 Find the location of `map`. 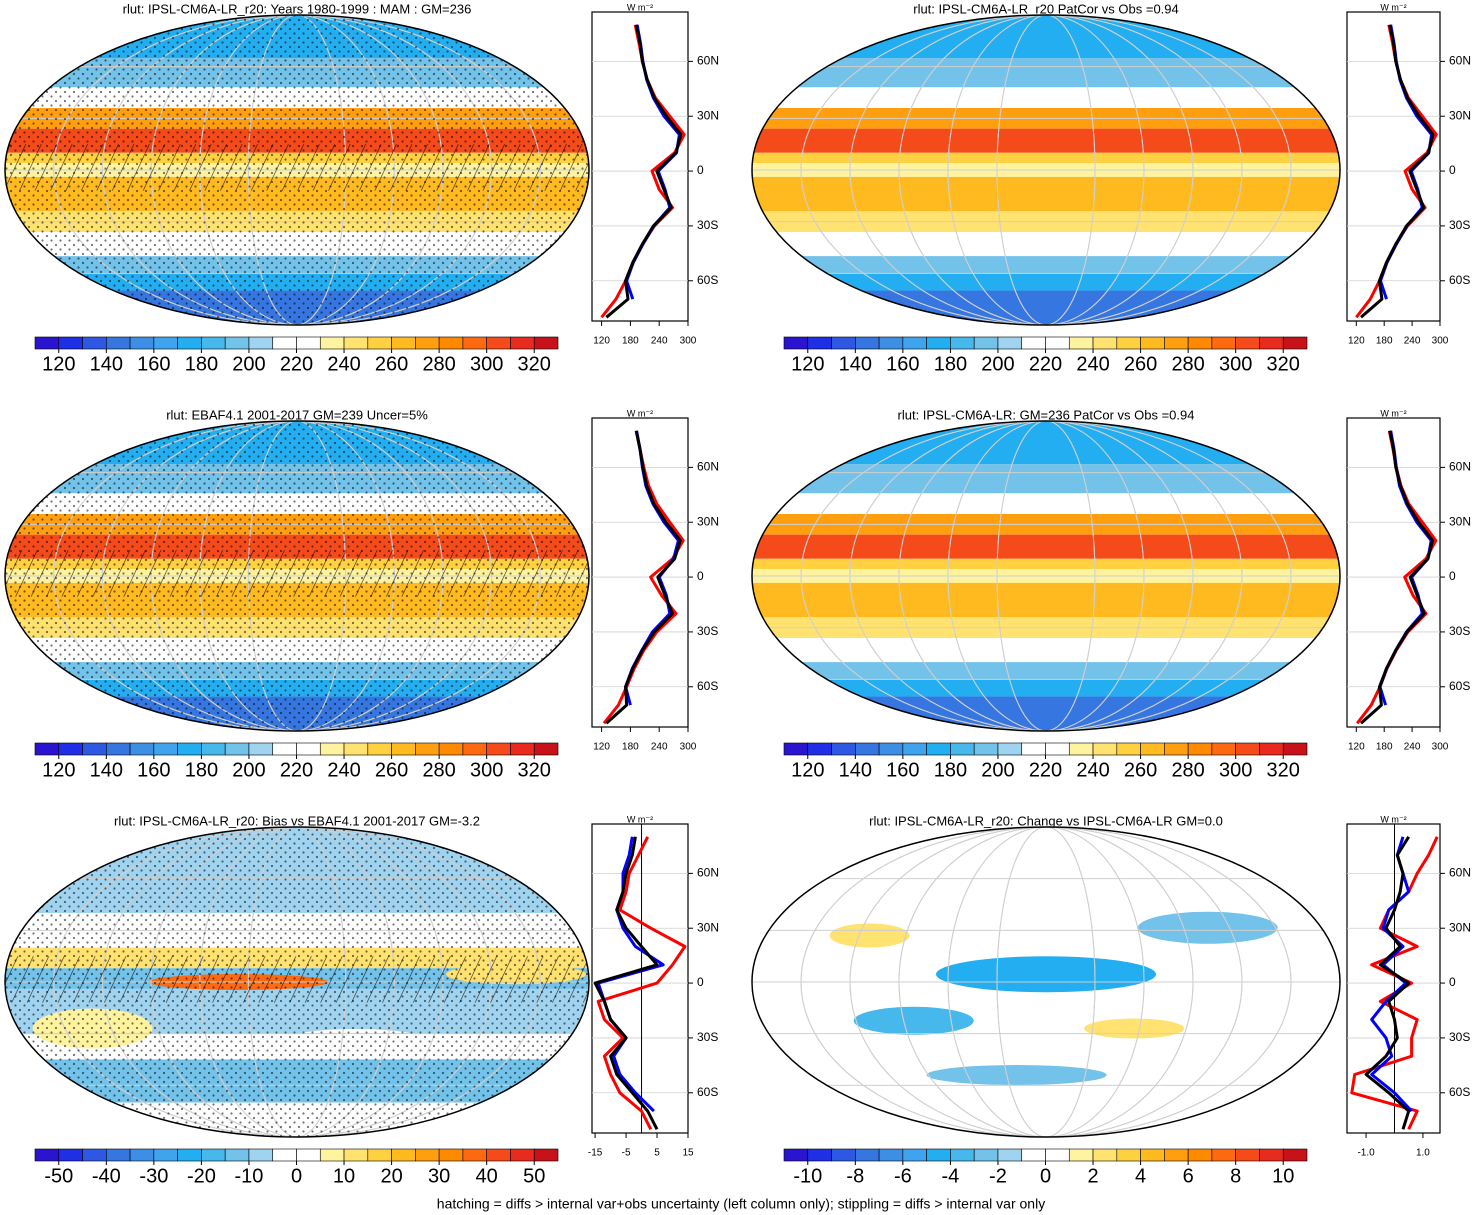

map is located at coordinates (297, 982).